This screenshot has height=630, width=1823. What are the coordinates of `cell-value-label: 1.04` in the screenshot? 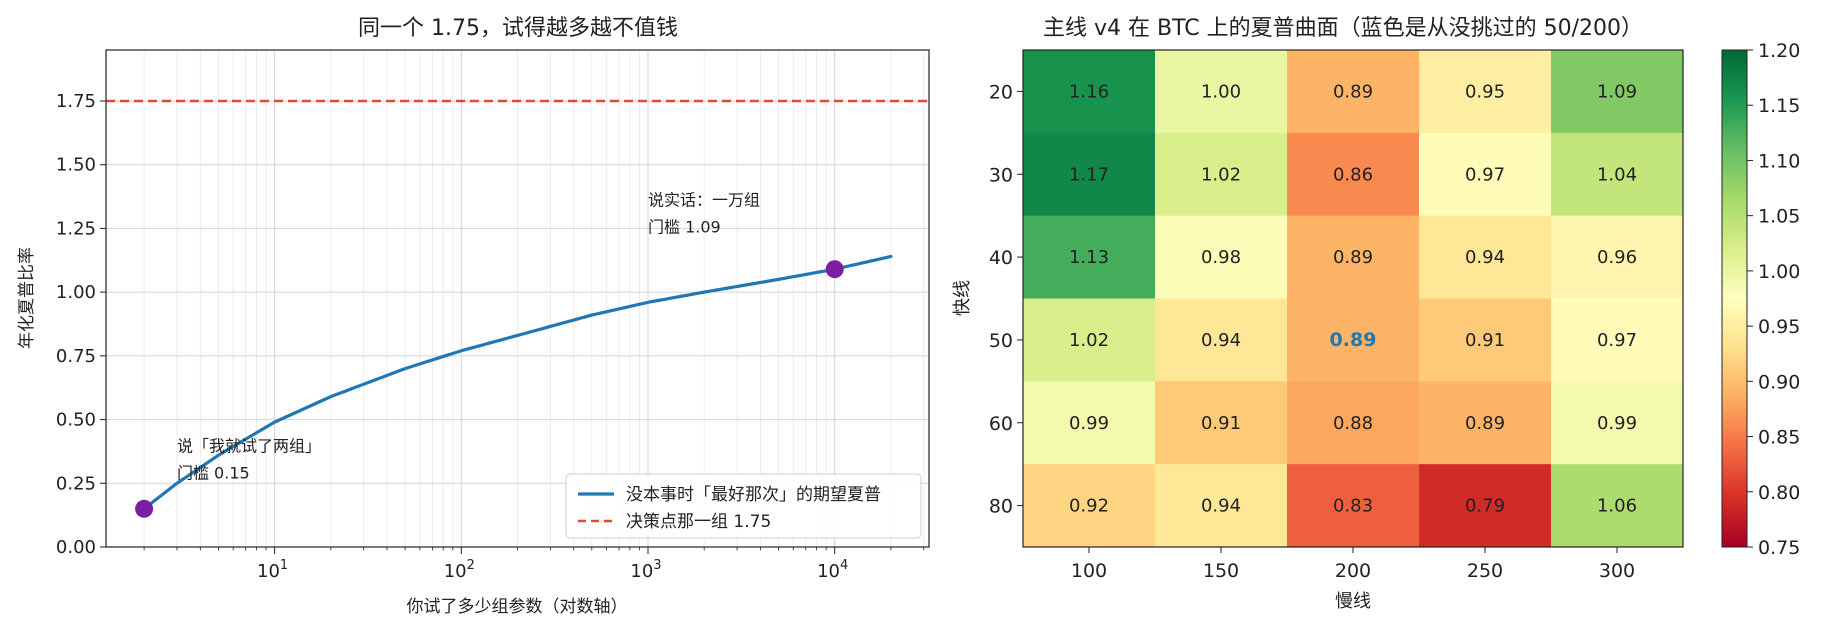 It's located at (1617, 174).